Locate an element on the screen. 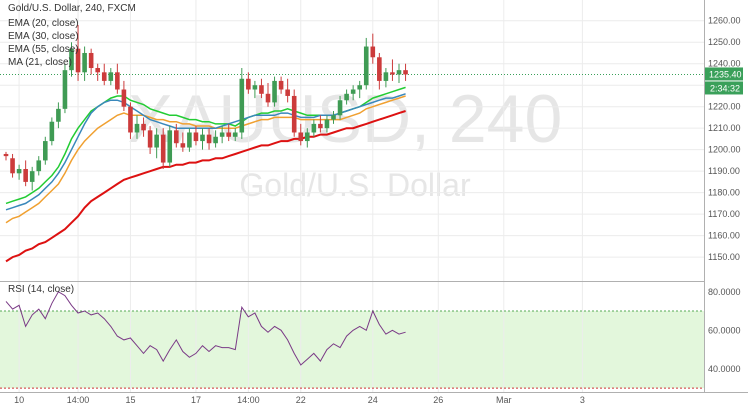 The width and height of the screenshot is (748, 409). price-tick-label: 1170.00 is located at coordinates (724, 214).